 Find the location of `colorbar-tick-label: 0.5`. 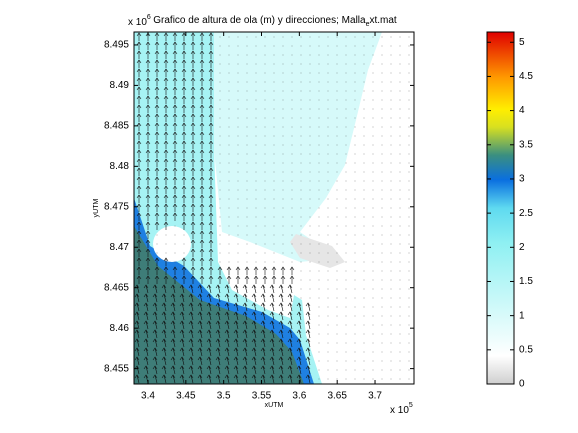

colorbar-tick-label: 0.5 is located at coordinates (526, 349).